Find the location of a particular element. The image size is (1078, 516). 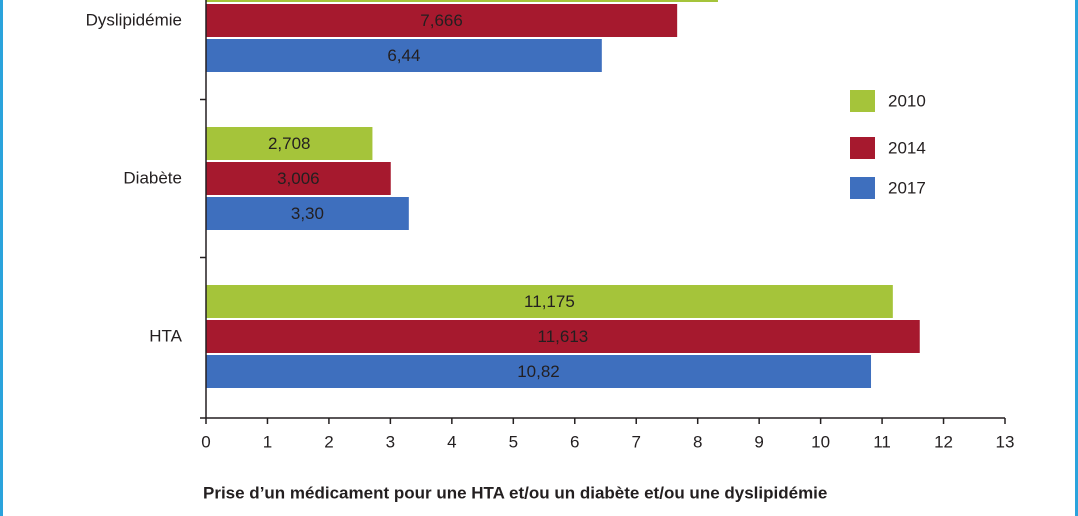

category-label: HTA is located at coordinates (165, 335).